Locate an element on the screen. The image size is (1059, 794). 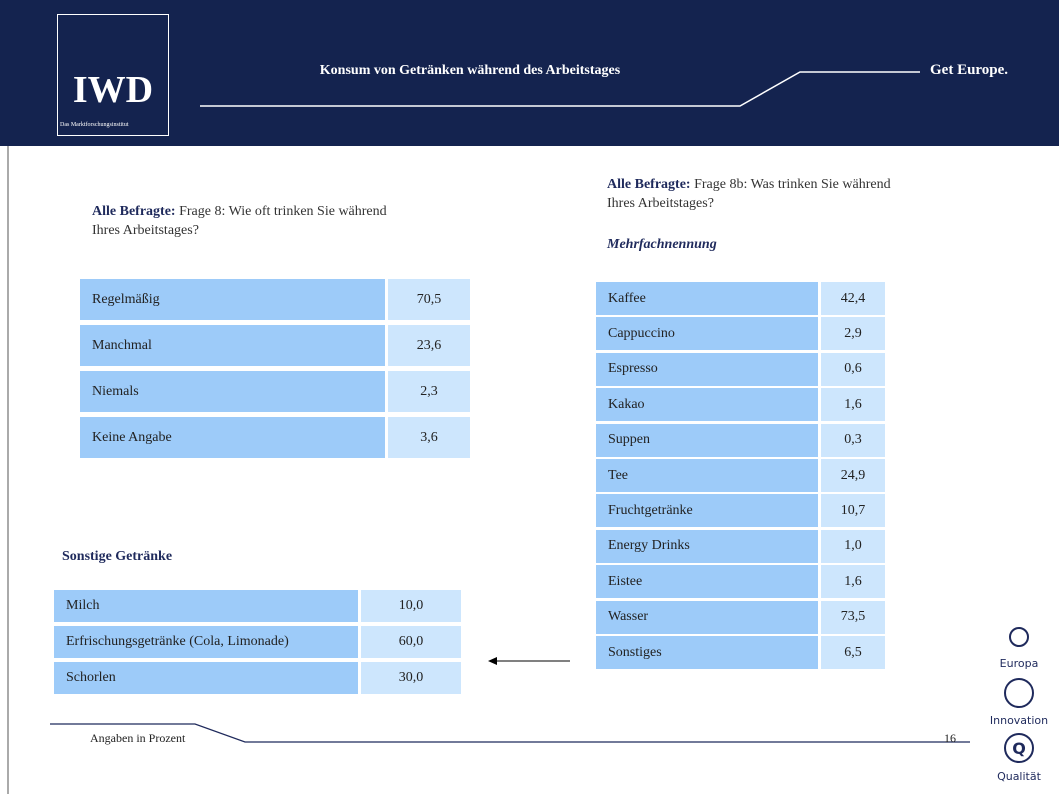
row-label: Kakao is located at coordinates (707, 405).